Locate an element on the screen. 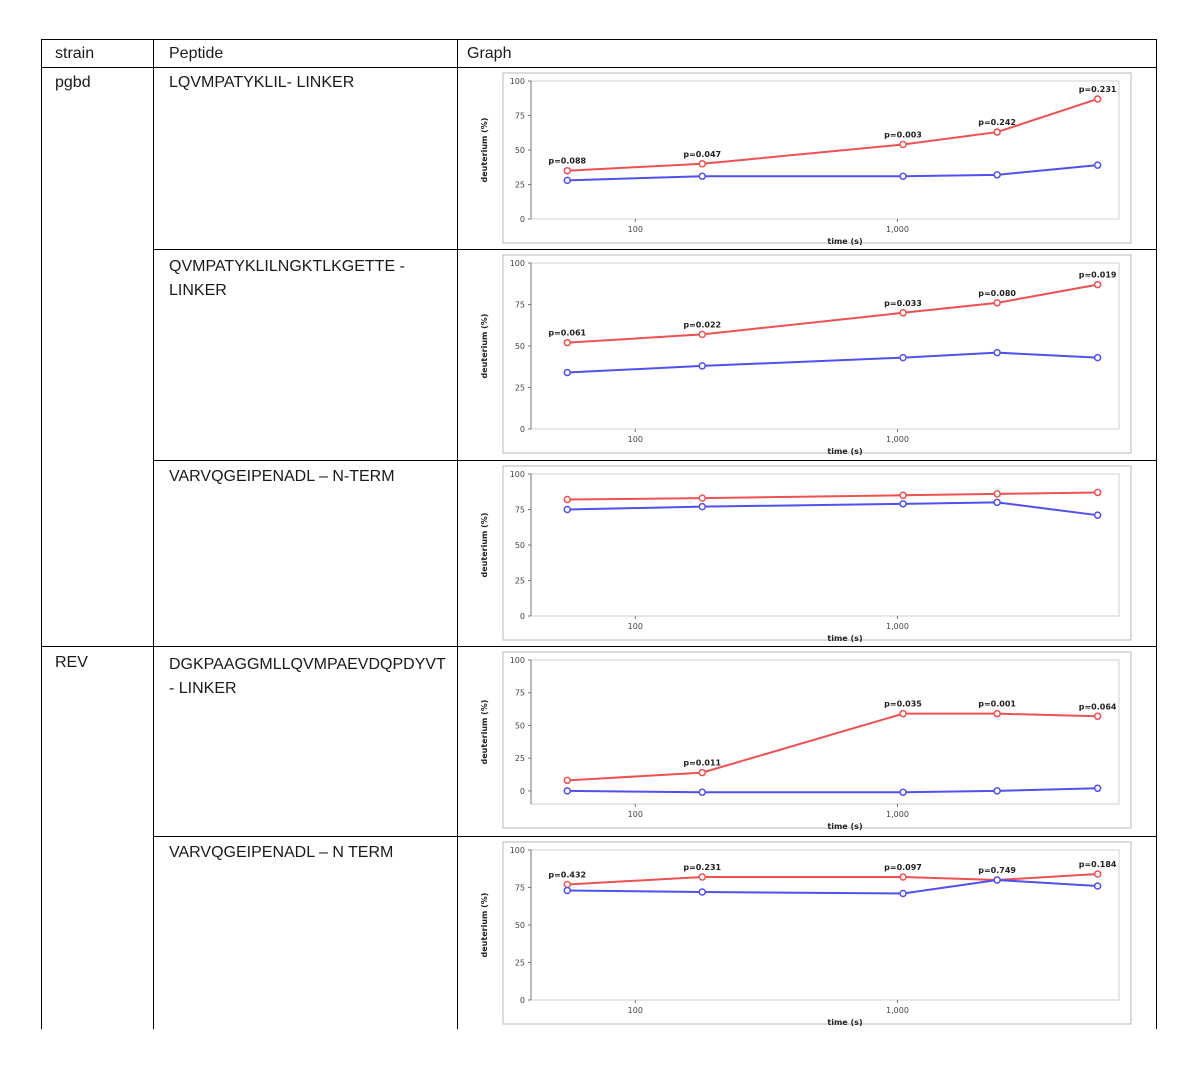 Image resolution: width=1200 pixels, height=1065 pixels. p-value-label: p=0.047 is located at coordinates (702, 154).